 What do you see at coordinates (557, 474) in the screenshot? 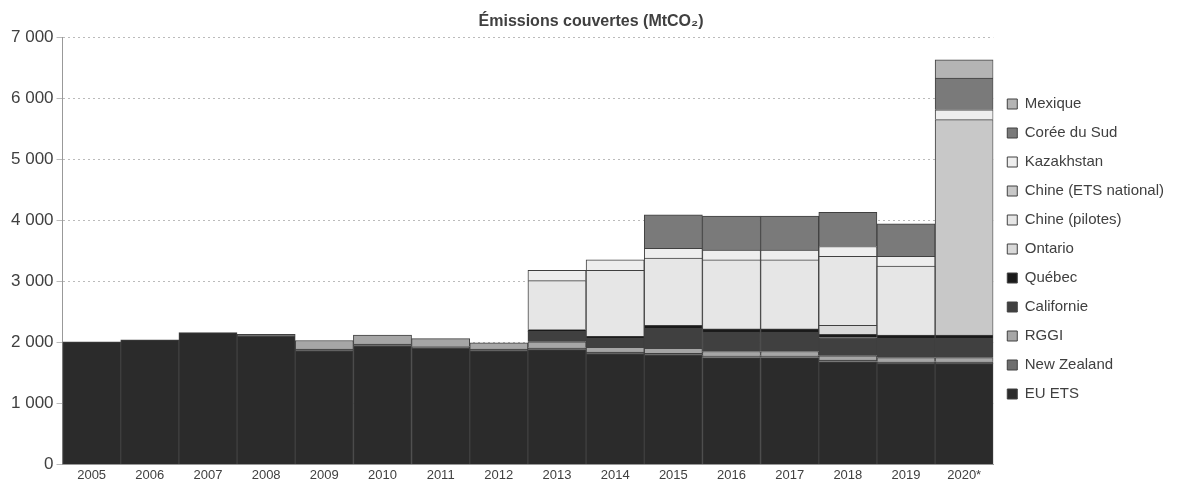
I see `x-tick-label: 2013` at bounding box center [557, 474].